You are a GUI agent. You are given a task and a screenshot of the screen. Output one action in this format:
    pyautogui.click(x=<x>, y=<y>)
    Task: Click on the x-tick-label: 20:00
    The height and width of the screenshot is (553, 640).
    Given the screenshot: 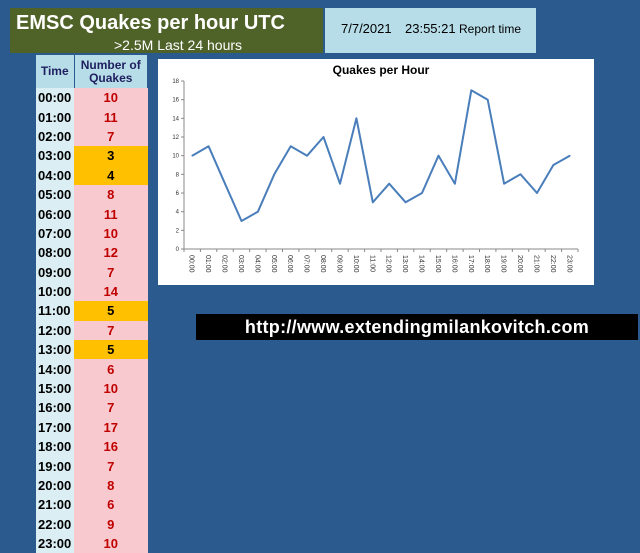 What is the action you would take?
    pyautogui.click(x=519, y=264)
    